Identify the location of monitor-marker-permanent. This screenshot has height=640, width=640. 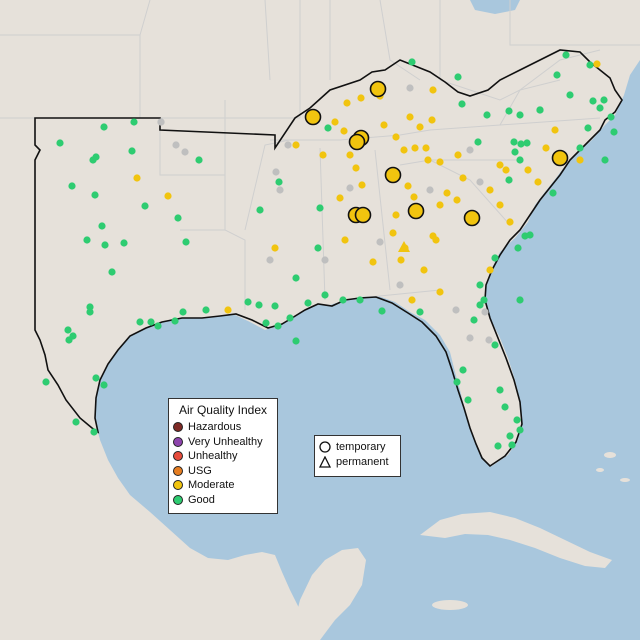
(404, 246).